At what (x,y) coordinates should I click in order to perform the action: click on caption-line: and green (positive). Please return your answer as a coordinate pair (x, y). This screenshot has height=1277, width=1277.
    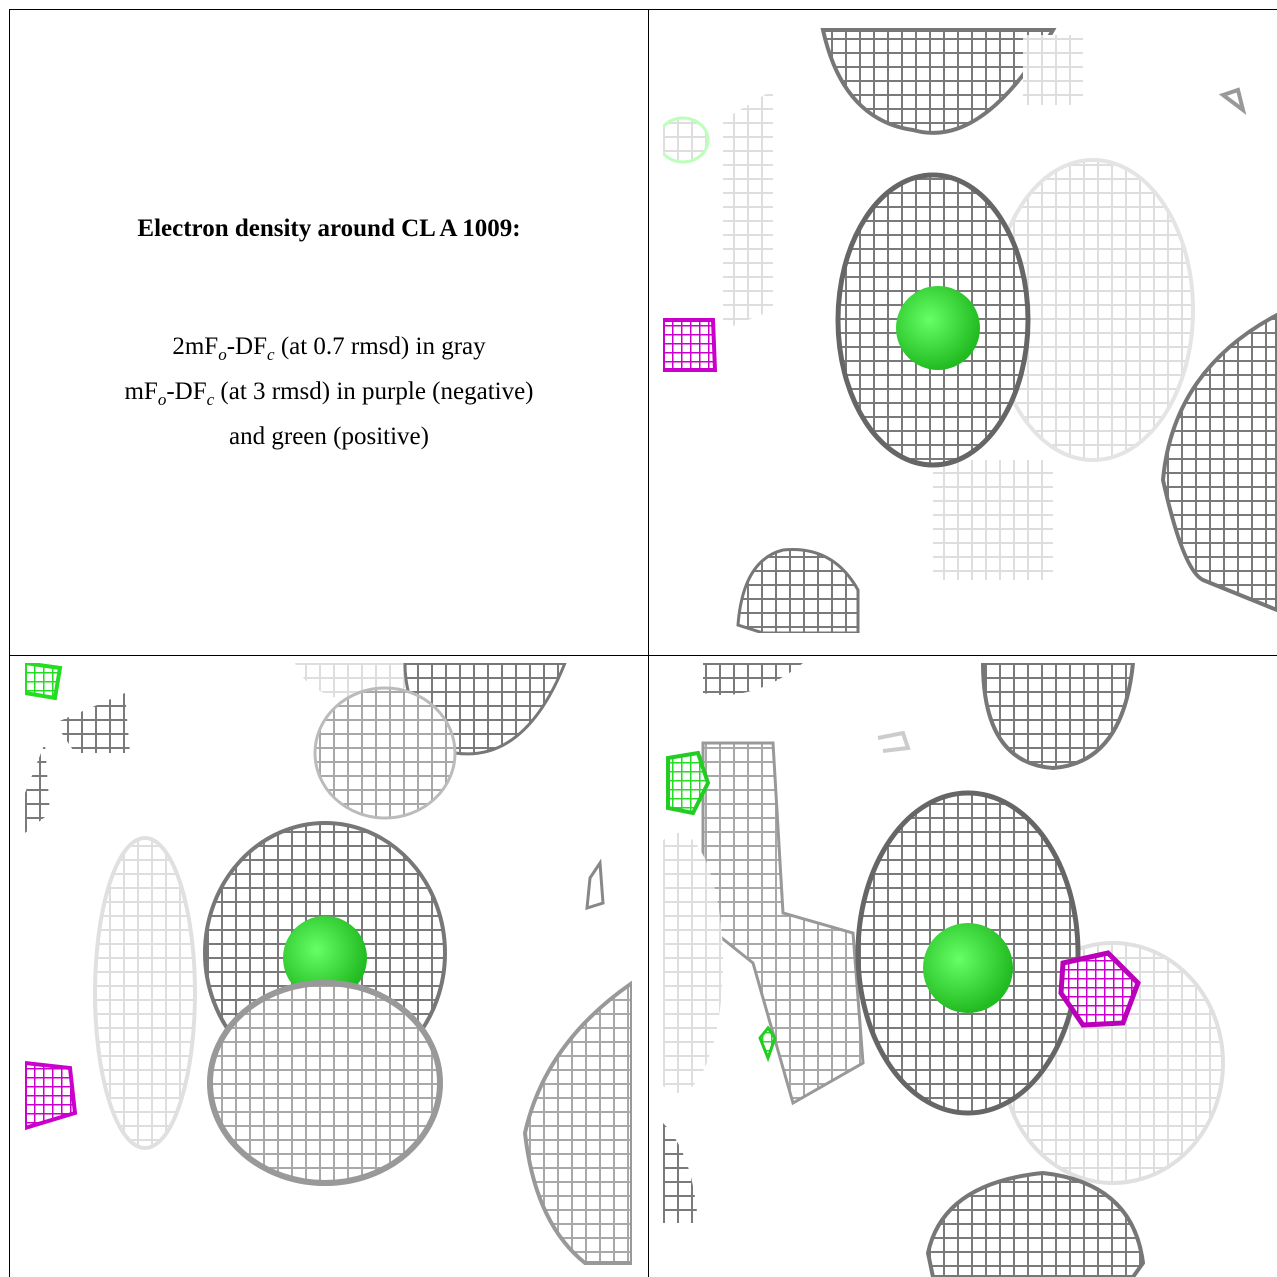
    Looking at the image, I should click on (329, 436).